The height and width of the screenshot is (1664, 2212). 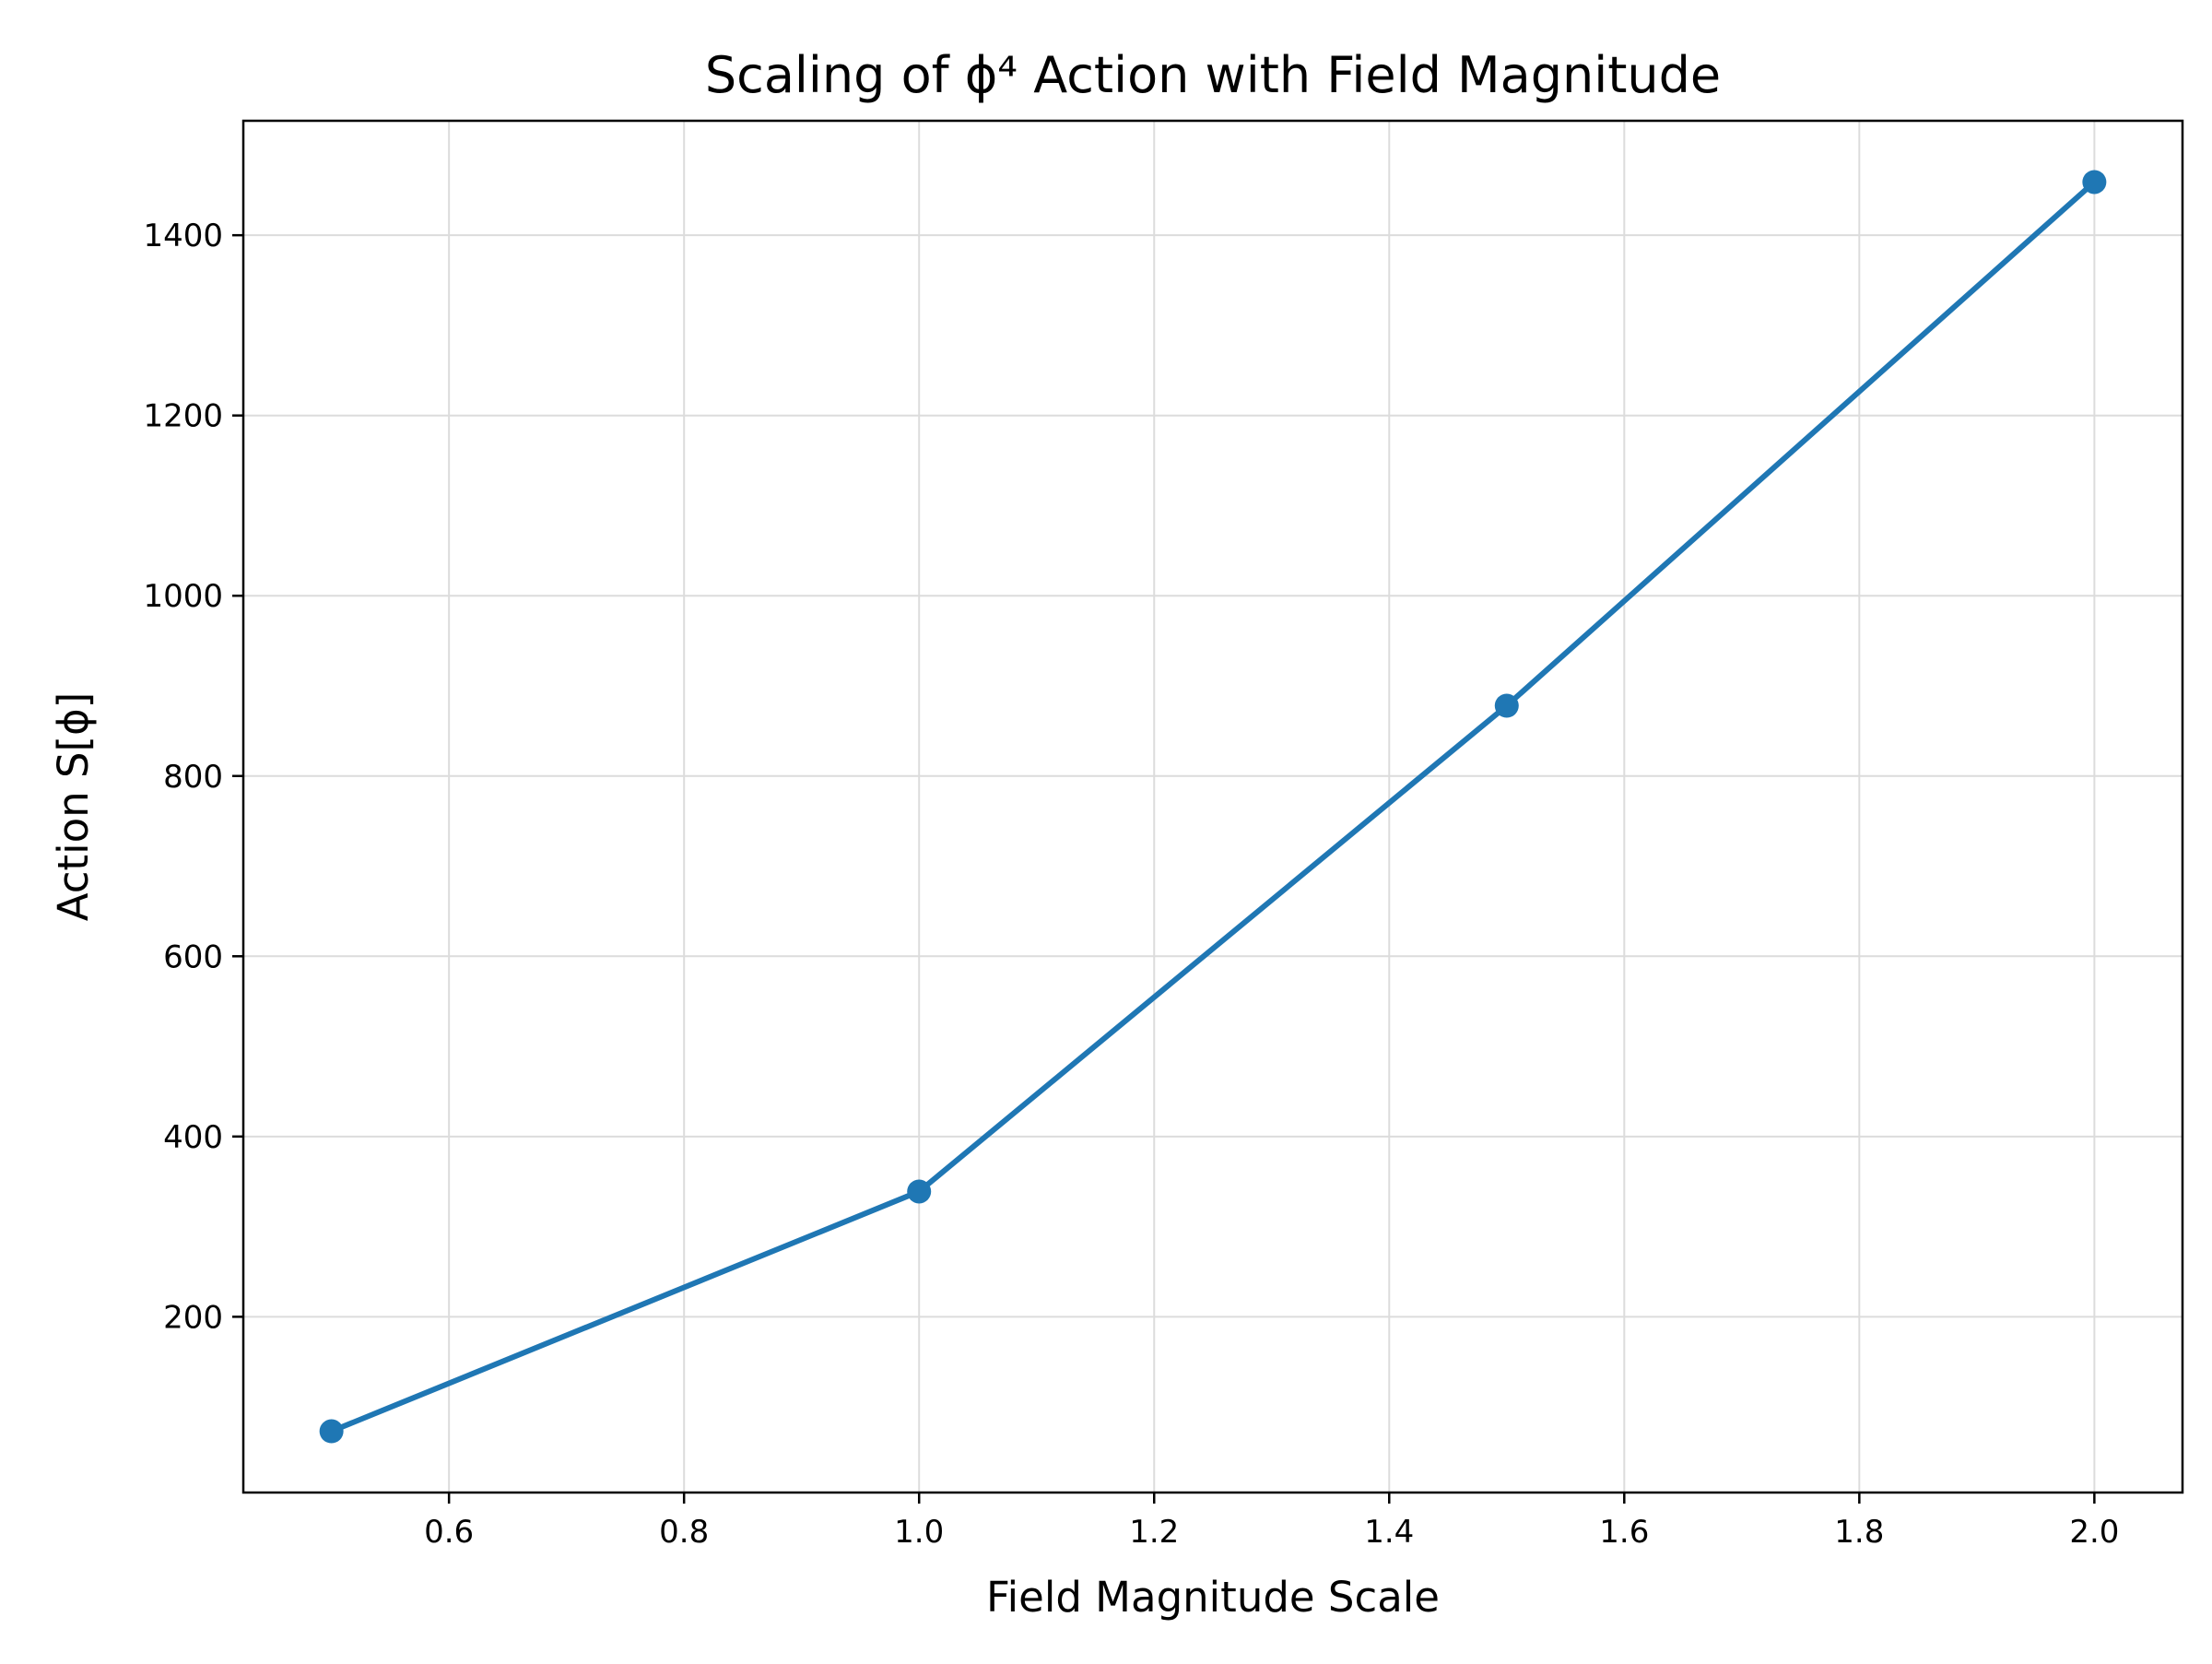 I want to click on y-tick-label: 200, so click(x=193, y=1317).